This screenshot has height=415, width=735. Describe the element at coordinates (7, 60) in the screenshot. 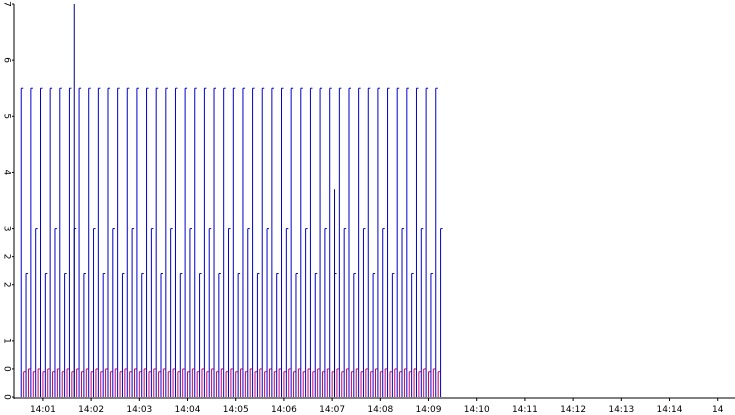

I see `y-tick-label: 6` at that location.